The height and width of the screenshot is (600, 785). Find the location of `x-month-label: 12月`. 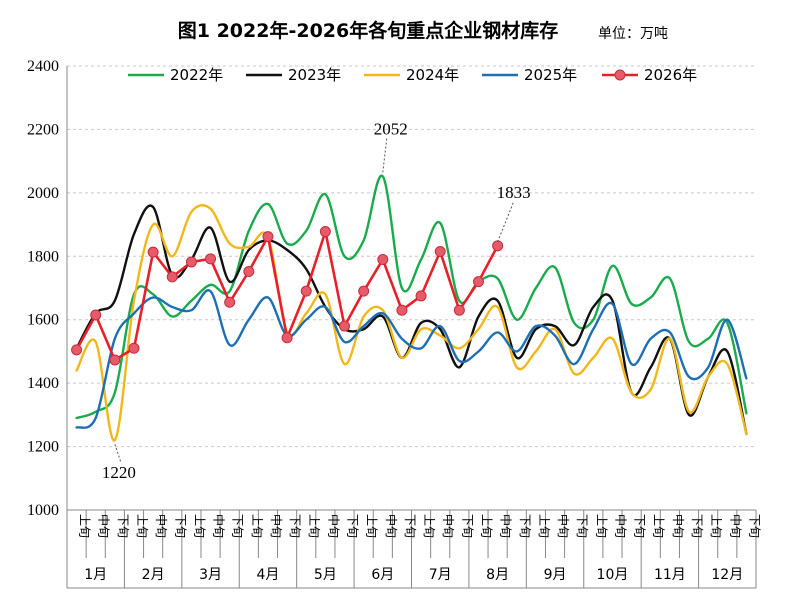

x-month-label: 12月 is located at coordinates (727, 575).